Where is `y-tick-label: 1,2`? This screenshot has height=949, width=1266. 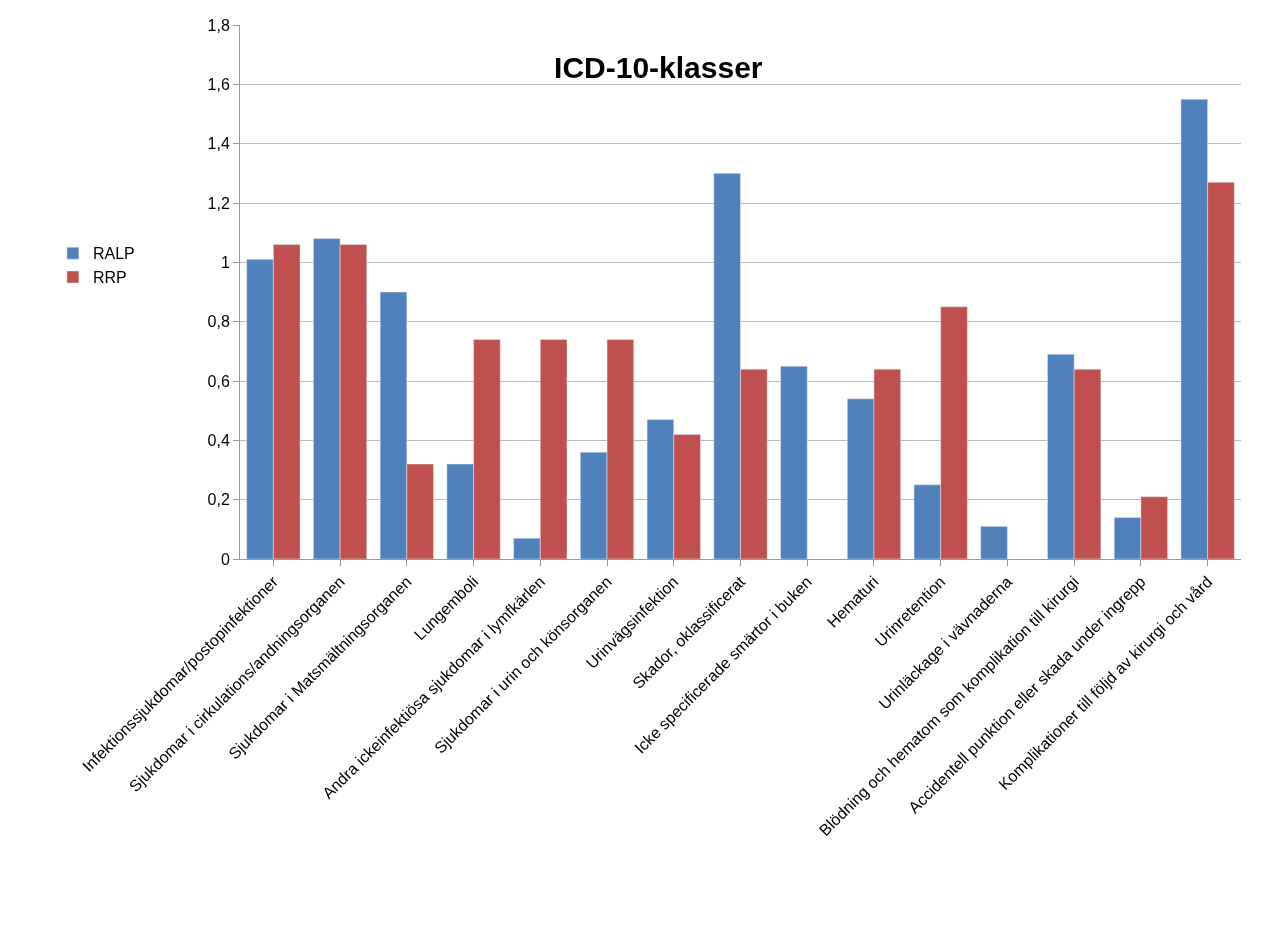 y-tick-label: 1,2 is located at coordinates (218, 203).